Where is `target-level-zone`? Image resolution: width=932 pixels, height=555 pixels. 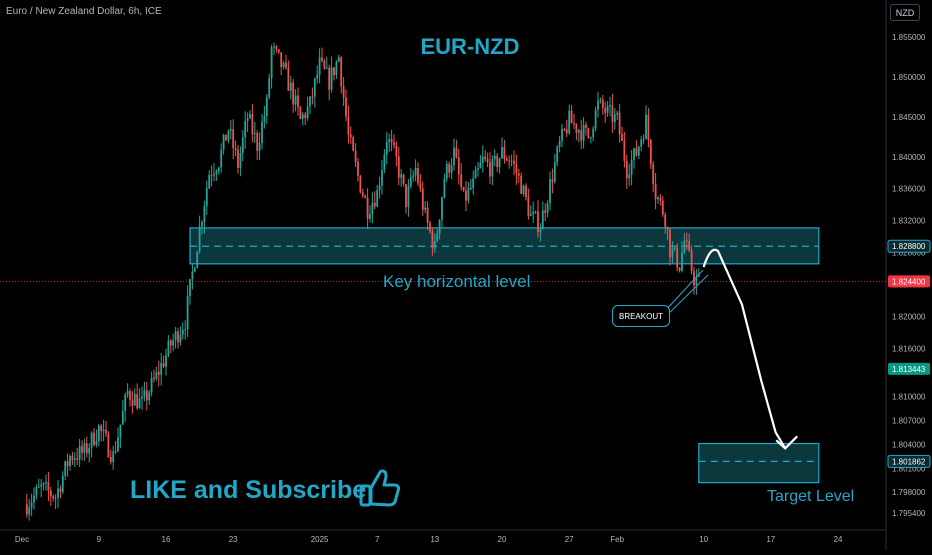
target-level-zone is located at coordinates (759, 463).